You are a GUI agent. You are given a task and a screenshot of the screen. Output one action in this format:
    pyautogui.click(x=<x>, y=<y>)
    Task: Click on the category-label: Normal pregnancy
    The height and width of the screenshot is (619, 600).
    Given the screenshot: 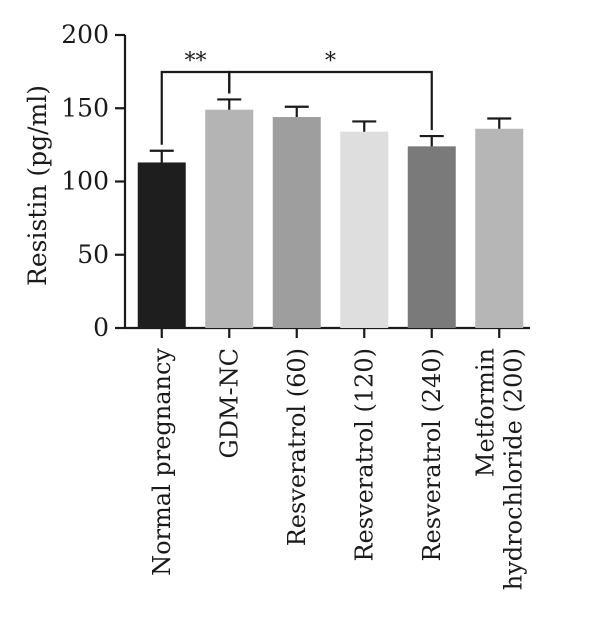 What is the action you would take?
    pyautogui.click(x=162, y=462)
    